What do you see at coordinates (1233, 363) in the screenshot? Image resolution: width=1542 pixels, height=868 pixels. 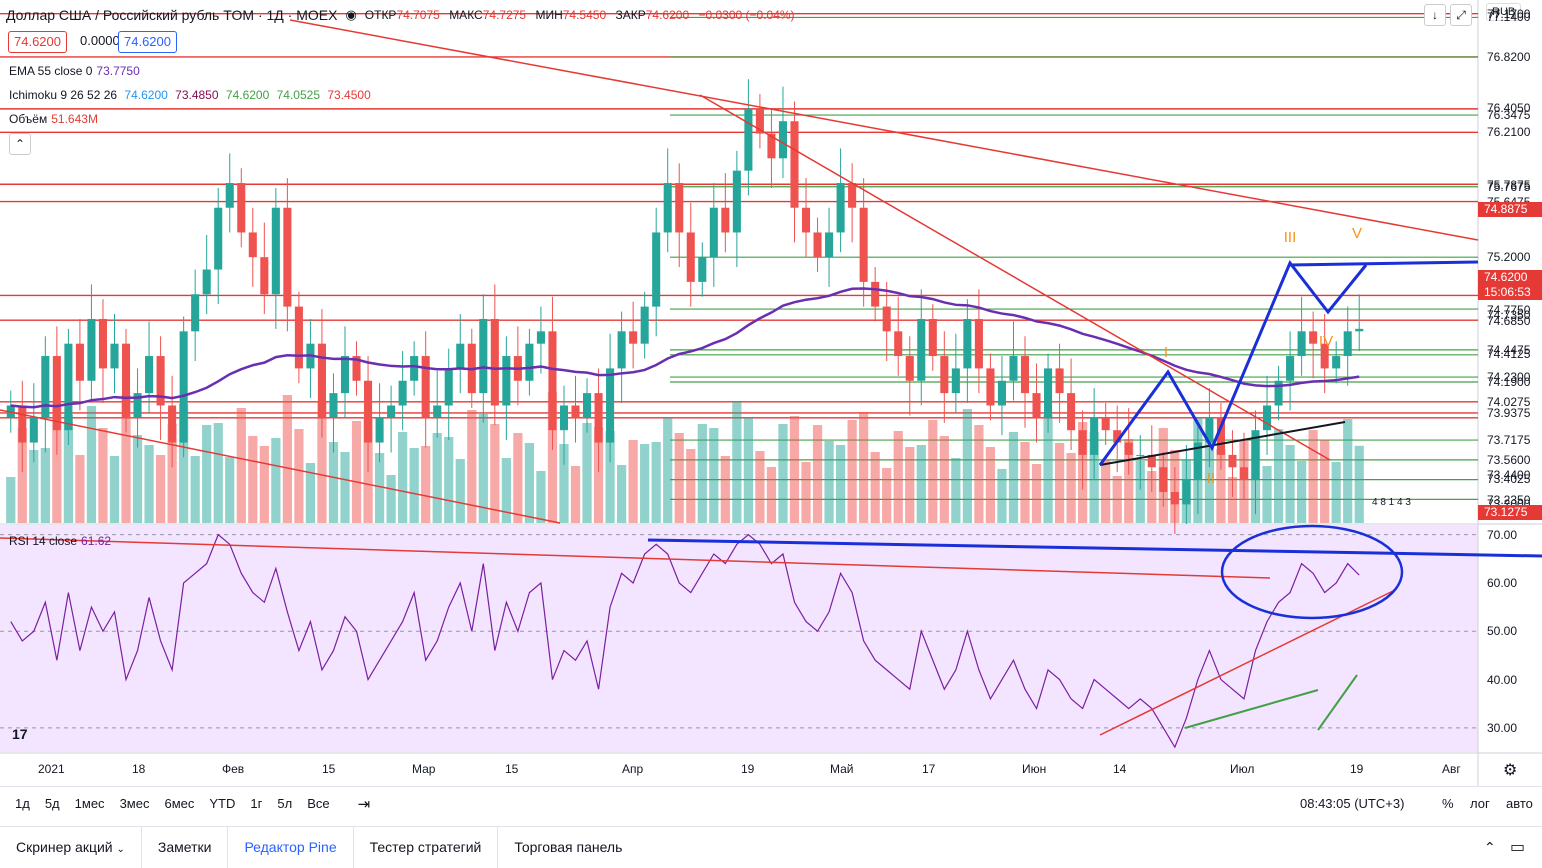 I see `elliott-wave` at bounding box center [1233, 363].